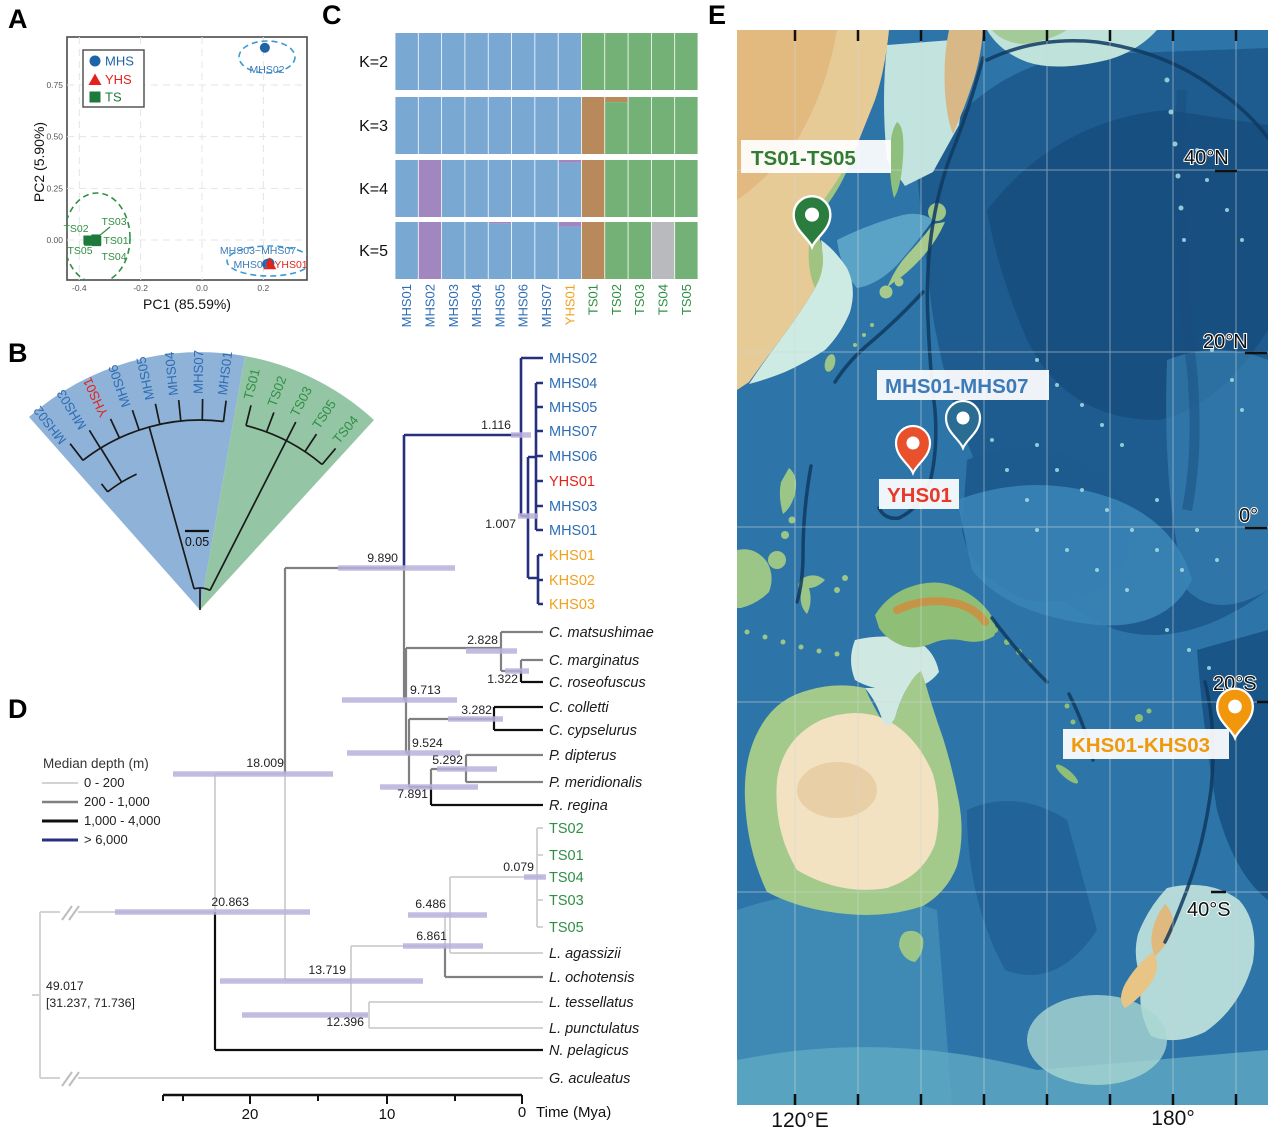 The width and height of the screenshot is (1268, 1133). Describe the element at coordinates (589, 1051) in the screenshot. I see `tip-label-Npelagicus: N. pelagicus` at that location.